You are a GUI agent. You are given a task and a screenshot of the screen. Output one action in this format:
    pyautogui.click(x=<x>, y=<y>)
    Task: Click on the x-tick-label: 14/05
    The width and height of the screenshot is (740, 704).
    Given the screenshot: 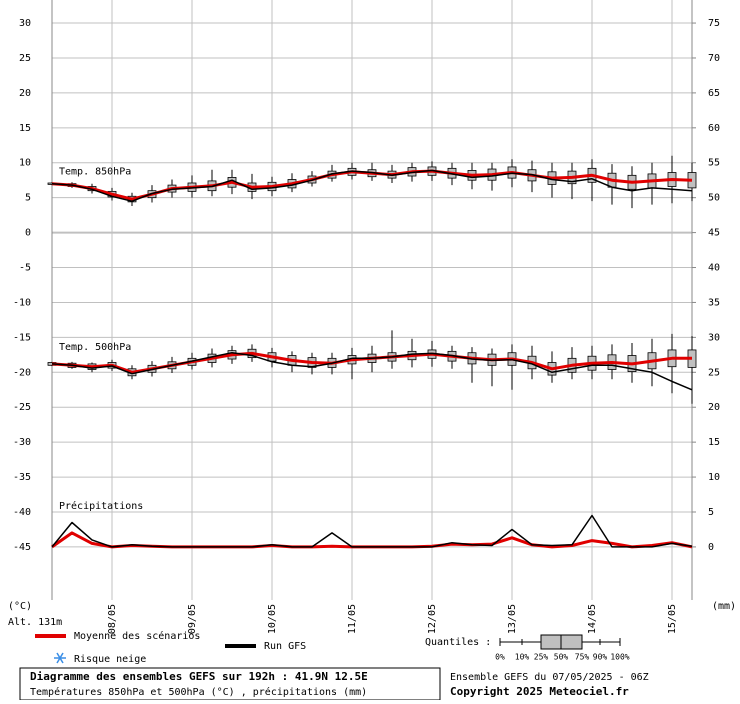 What is the action you would take?
    pyautogui.click(x=592, y=619)
    